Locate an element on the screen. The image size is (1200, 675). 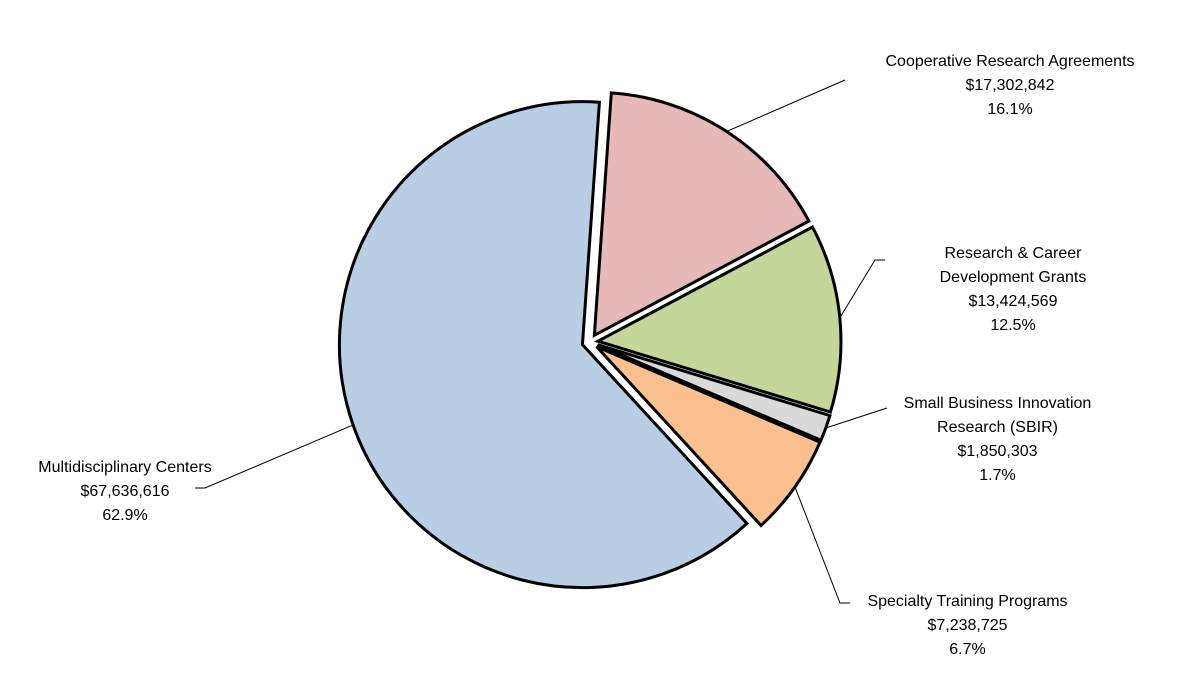
value-label: $13,424,569 is located at coordinates (1013, 301).